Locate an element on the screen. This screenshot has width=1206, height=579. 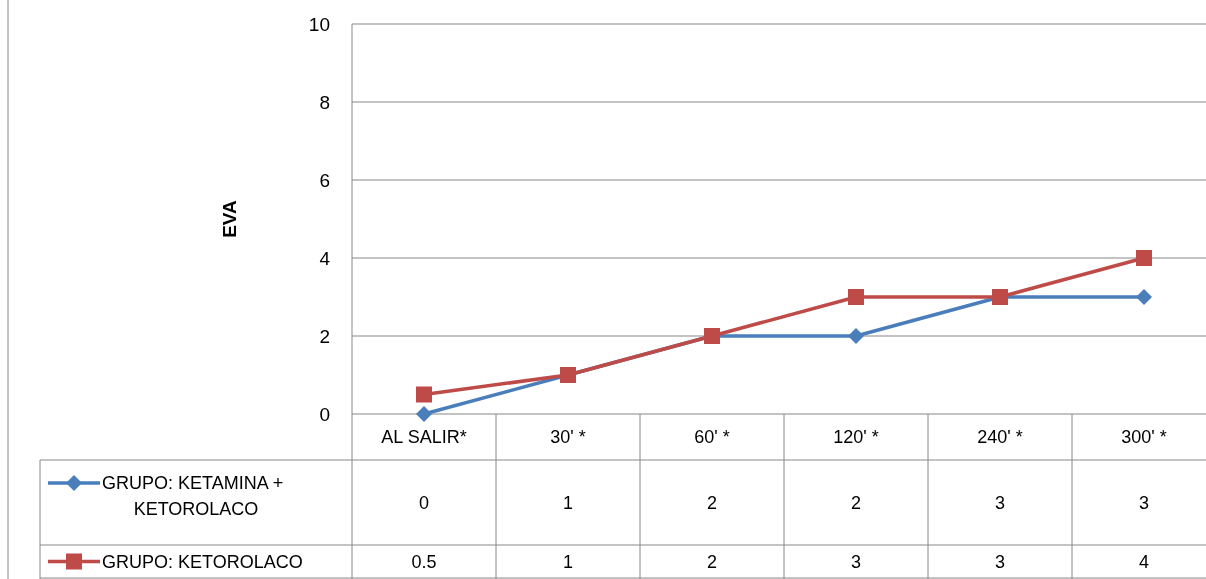
y-tick-label: 2 is located at coordinates (324, 336).